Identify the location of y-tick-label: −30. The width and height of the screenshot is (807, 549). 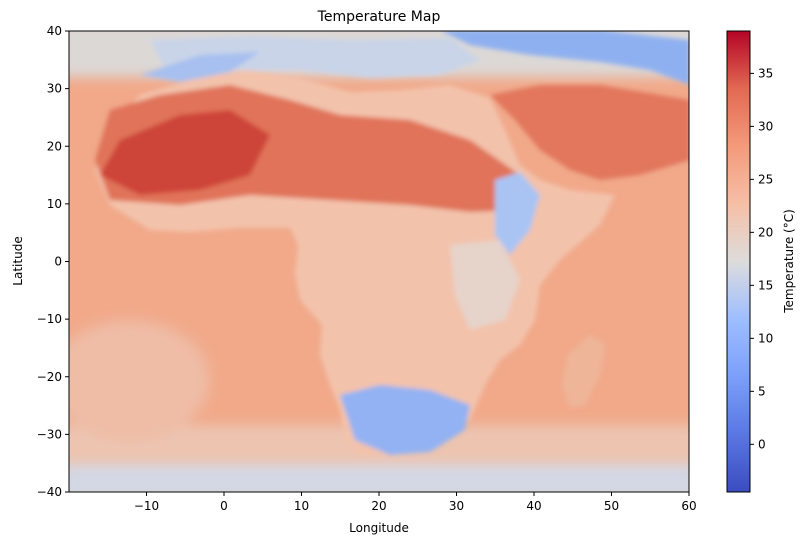
(49, 434).